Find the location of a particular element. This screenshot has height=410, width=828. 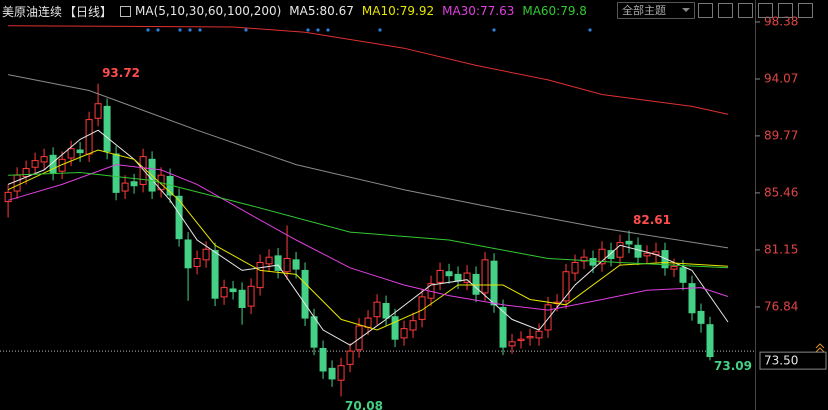

y-tick-label: 85.46 is located at coordinates (781, 192).